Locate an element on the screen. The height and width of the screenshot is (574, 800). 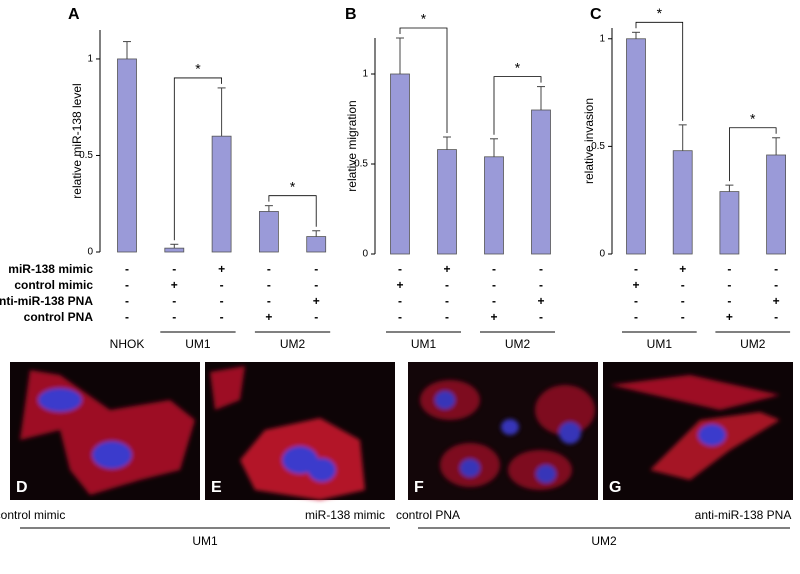
micrograph-d is located at coordinates (105, 431).